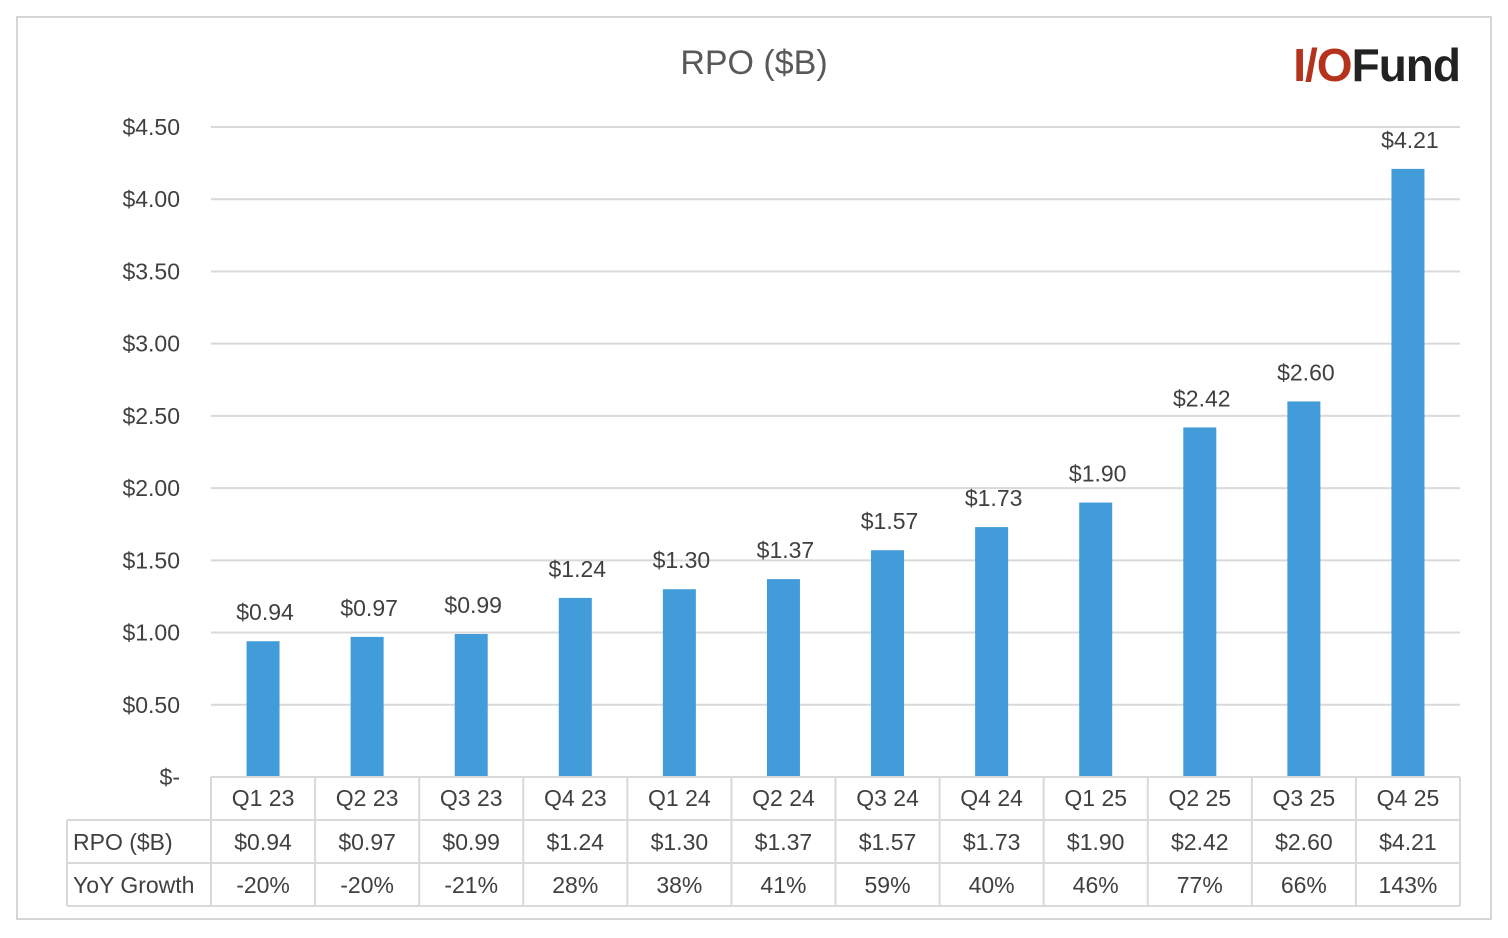  Describe the element at coordinates (1304, 842) in the screenshot. I see `table-cell: $2.60` at that location.